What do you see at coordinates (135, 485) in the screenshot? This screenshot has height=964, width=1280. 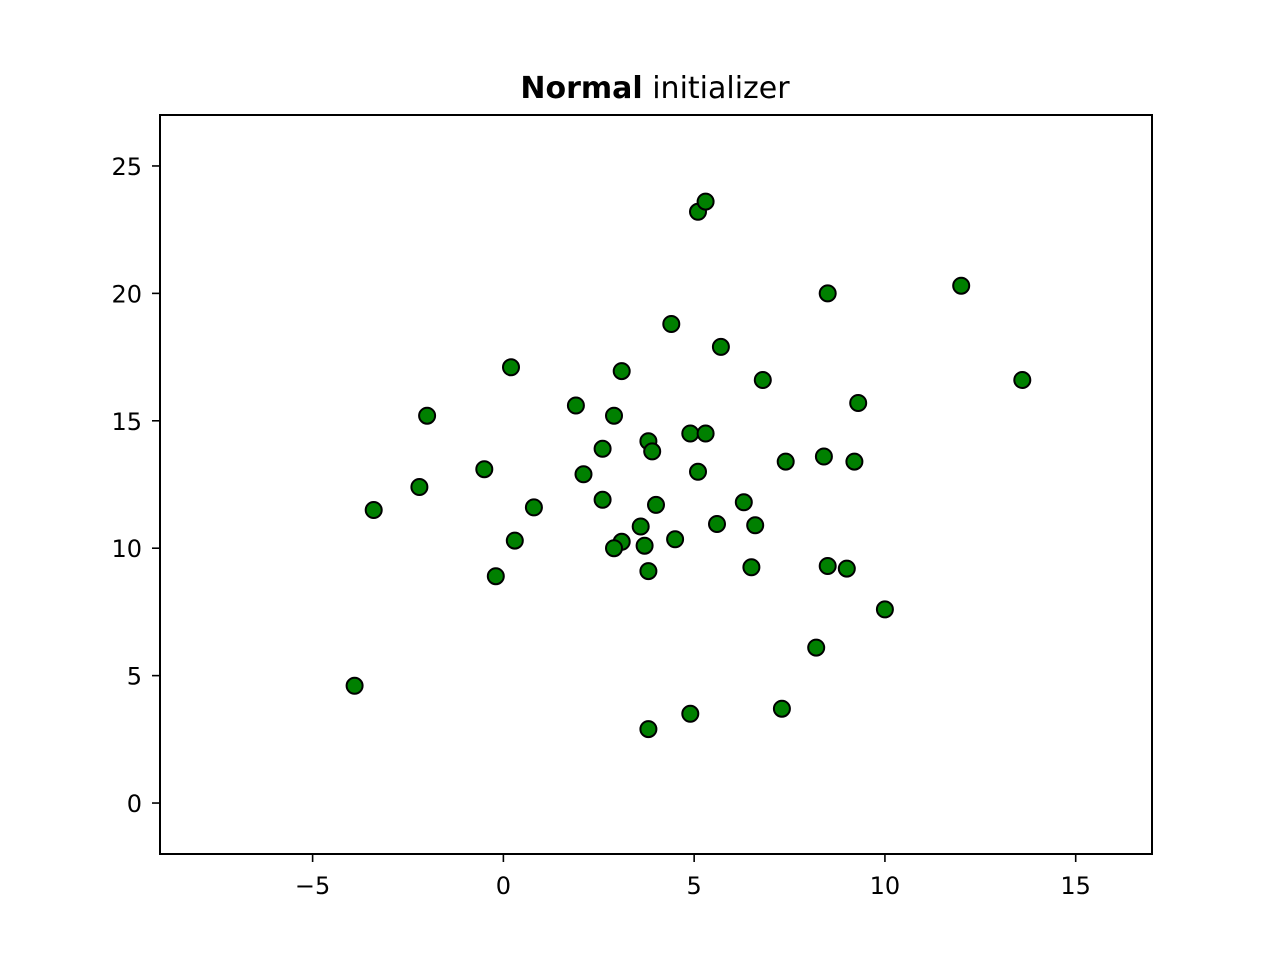 I see `y-axis: 0 5 10 15 20 25` at bounding box center [135, 485].